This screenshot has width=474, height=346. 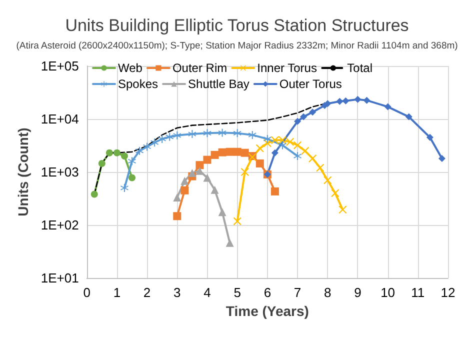 What do you see at coordinates (237, 25) in the screenshot?
I see `chart-title: Units Building Elliptic Torus Station Structures` at bounding box center [237, 25].